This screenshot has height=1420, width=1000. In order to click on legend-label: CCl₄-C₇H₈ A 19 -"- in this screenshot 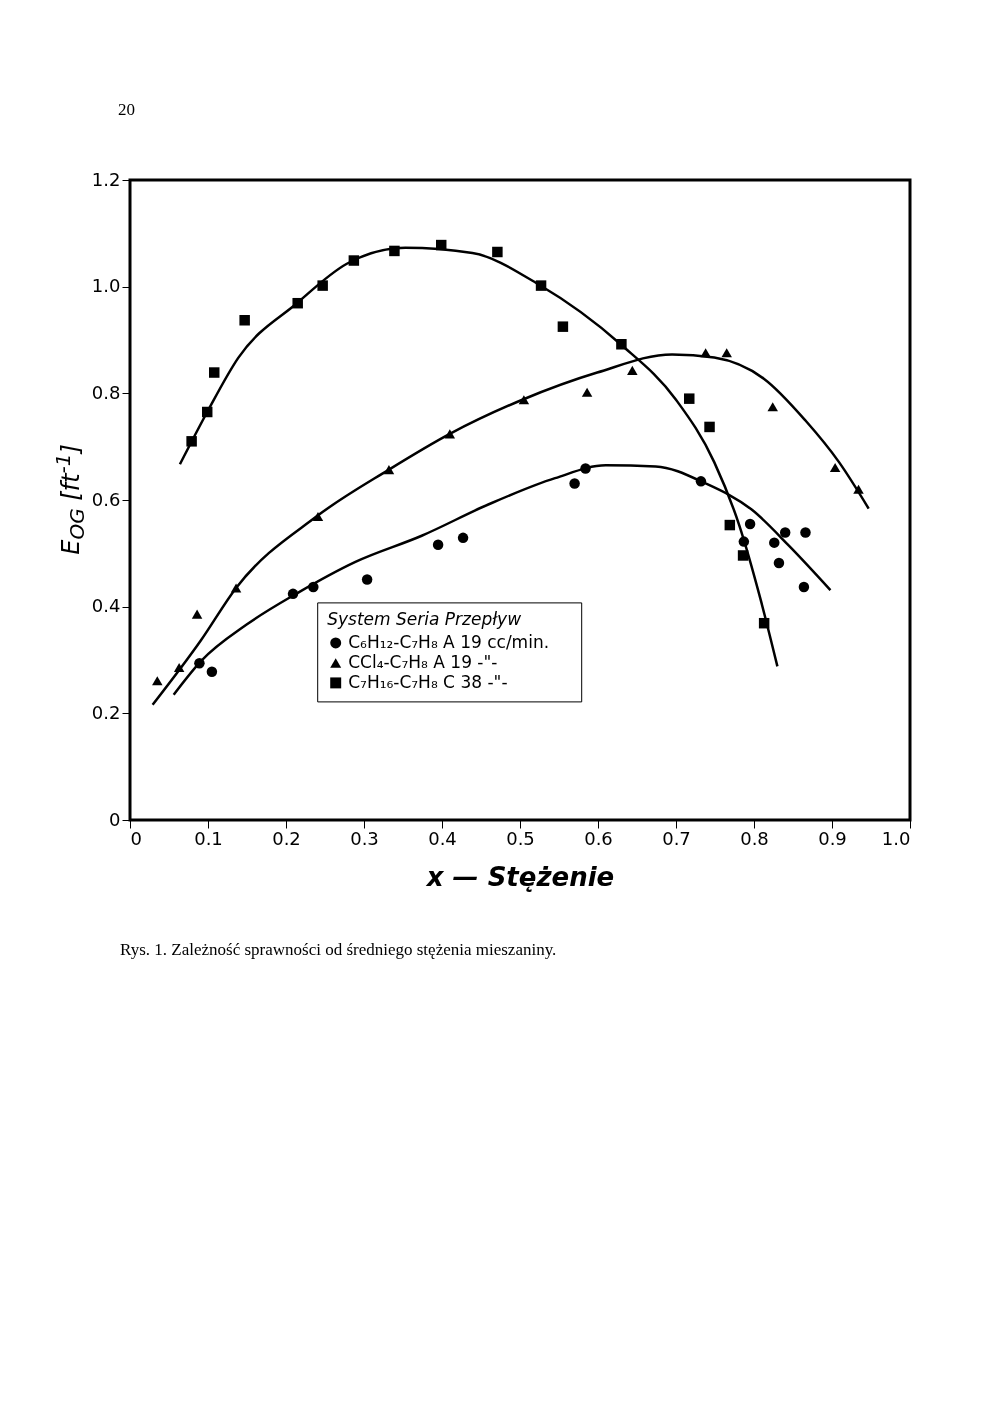, I will do `click(423, 661)`.